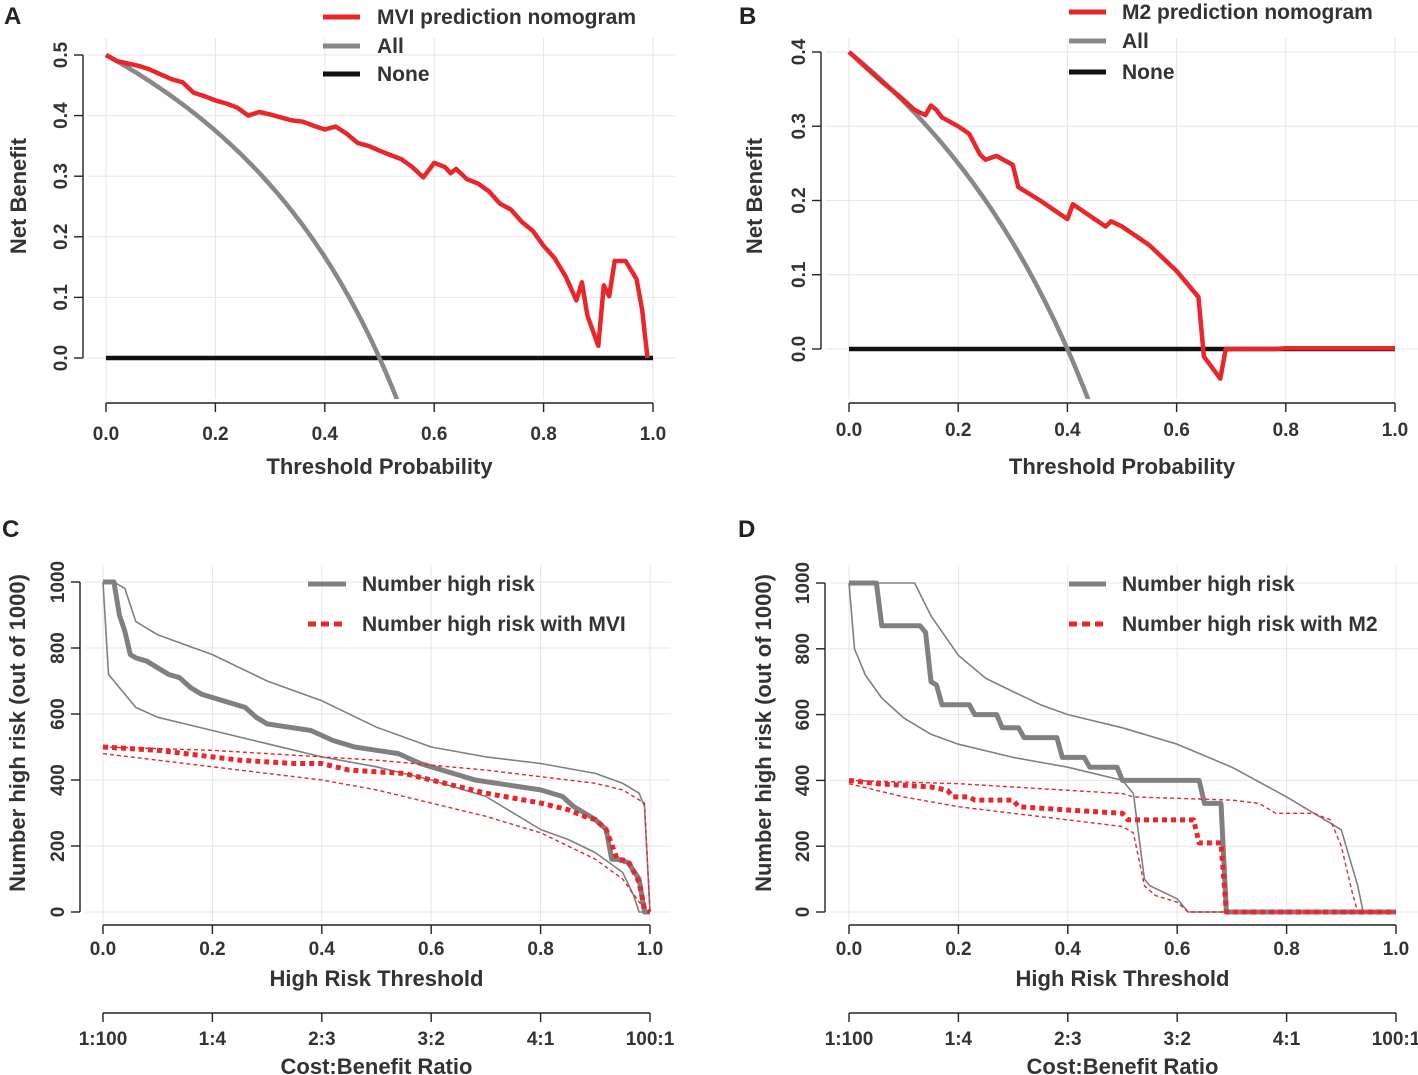 The width and height of the screenshot is (1418, 1075). What do you see at coordinates (1250, 624) in the screenshot?
I see `legend-label: Number high risk with M2` at bounding box center [1250, 624].